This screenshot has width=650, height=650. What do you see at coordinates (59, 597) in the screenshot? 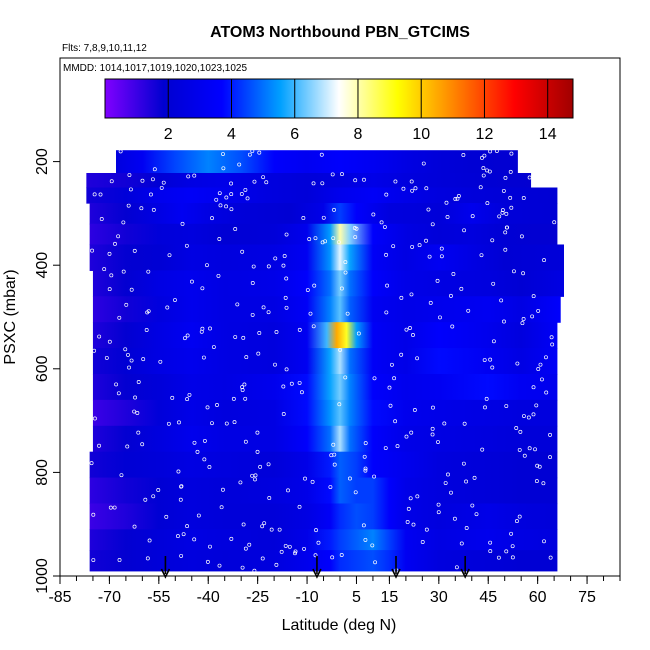
I see `x-tick-label: -85` at bounding box center [59, 597].